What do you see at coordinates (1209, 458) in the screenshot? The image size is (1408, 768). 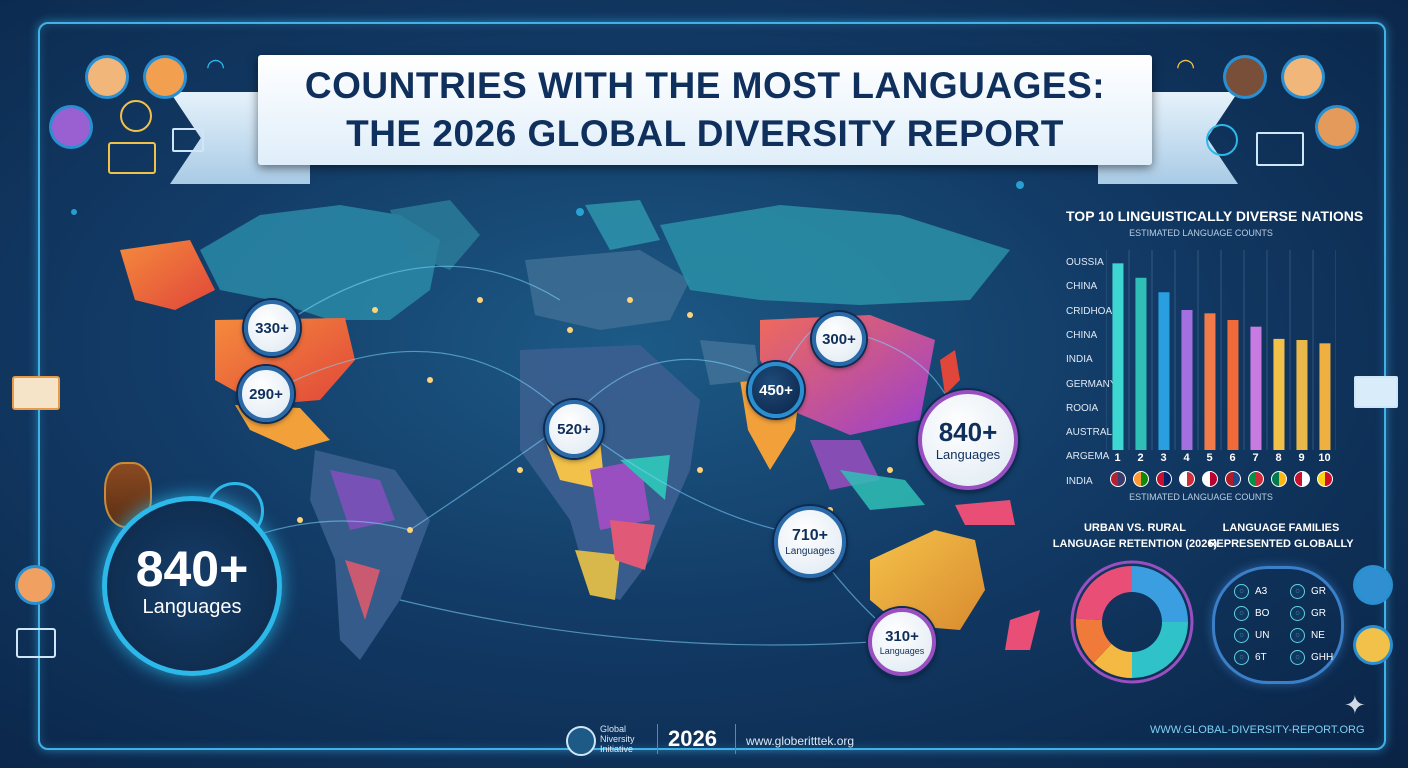 I see `x-tick-label: 5` at bounding box center [1209, 458].